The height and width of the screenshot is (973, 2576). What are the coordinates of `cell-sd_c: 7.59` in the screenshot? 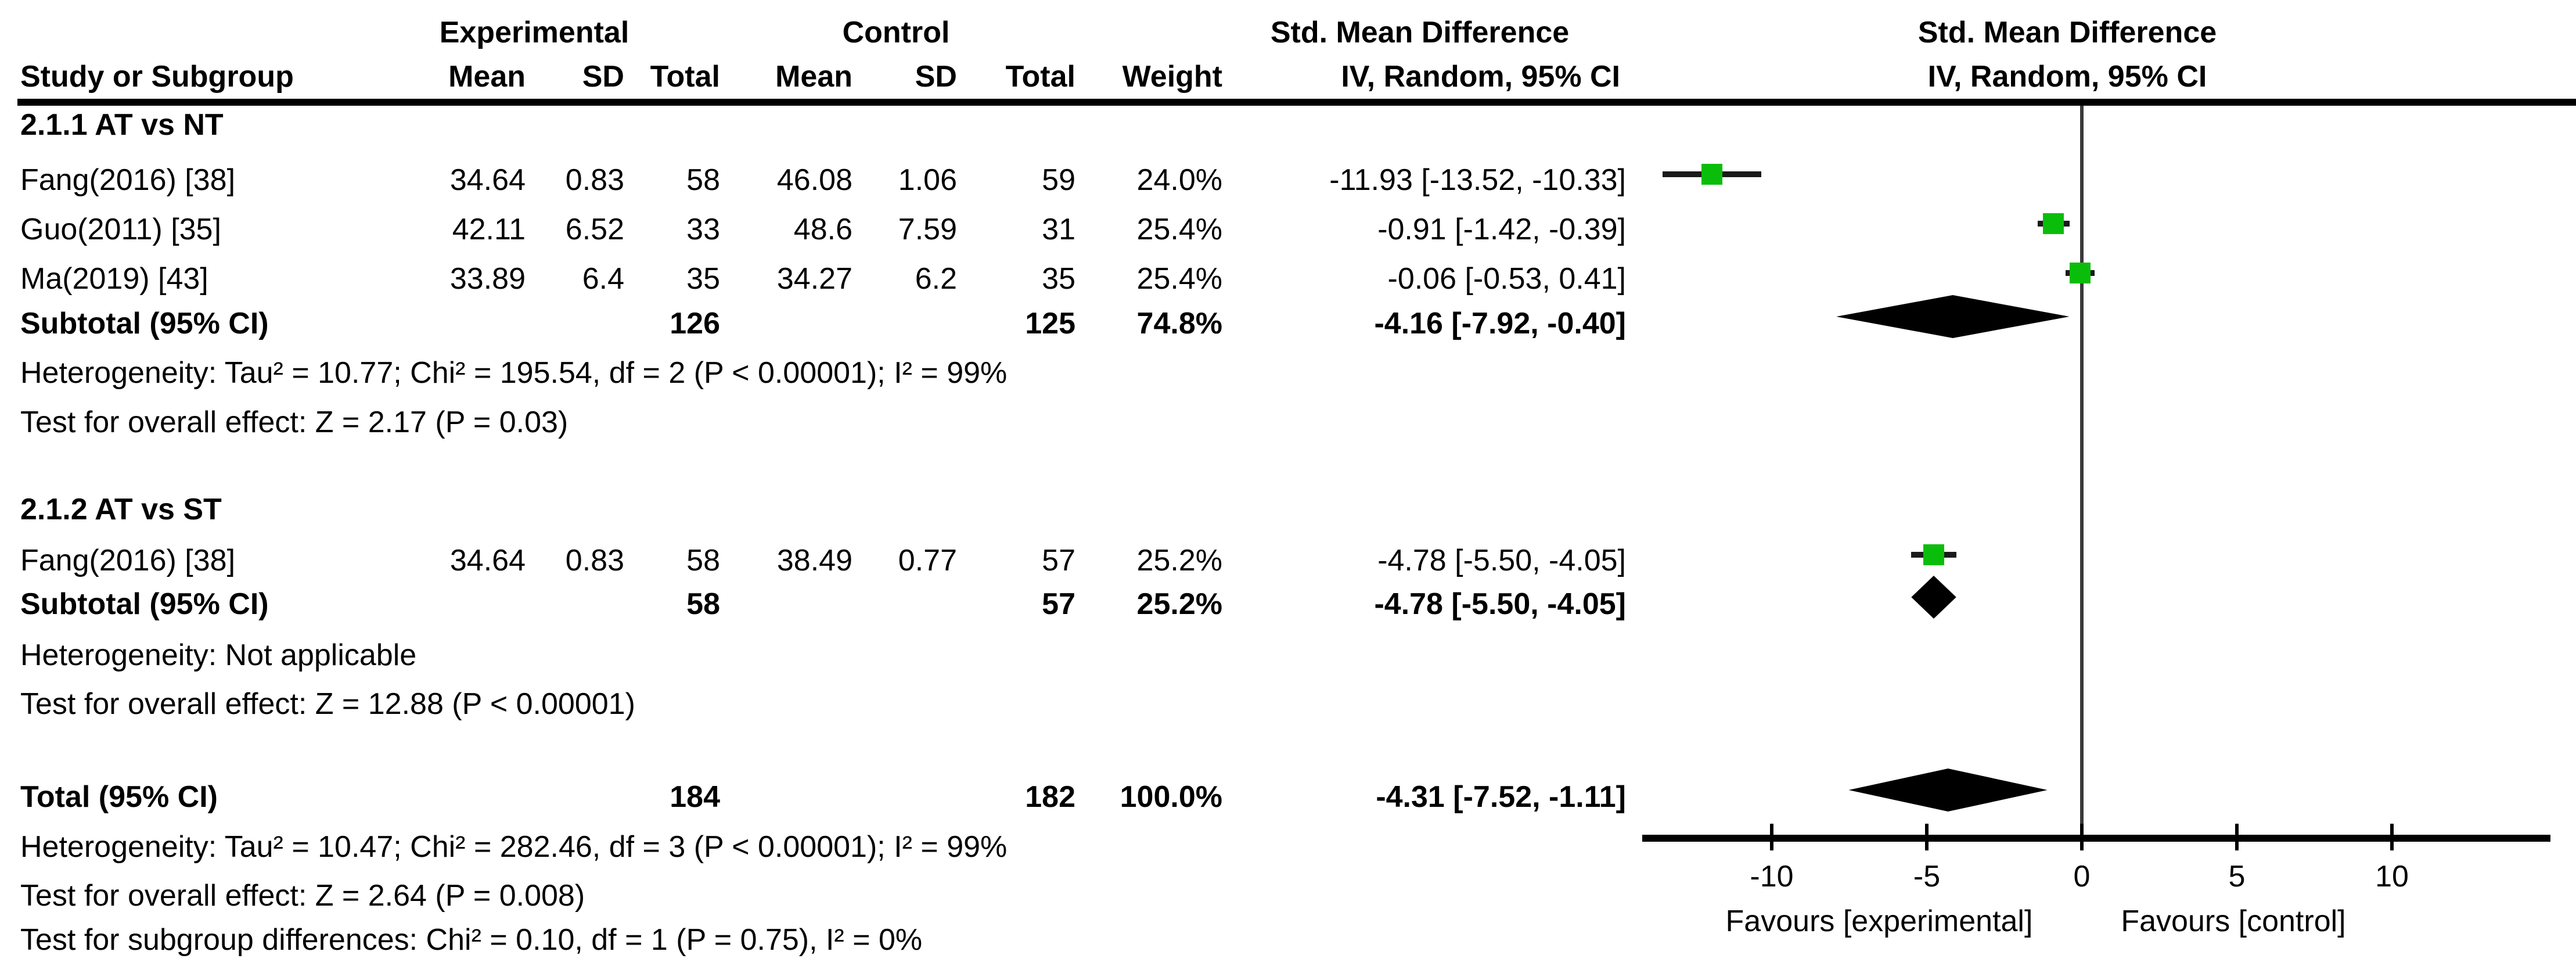 It's located at (927, 230).